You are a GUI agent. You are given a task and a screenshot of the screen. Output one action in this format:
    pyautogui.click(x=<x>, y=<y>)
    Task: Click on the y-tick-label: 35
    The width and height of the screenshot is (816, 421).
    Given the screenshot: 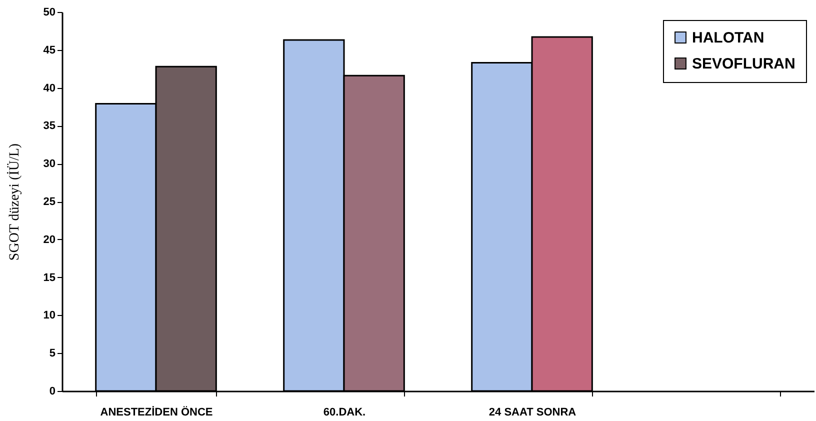 What is the action you would take?
    pyautogui.click(x=49, y=126)
    